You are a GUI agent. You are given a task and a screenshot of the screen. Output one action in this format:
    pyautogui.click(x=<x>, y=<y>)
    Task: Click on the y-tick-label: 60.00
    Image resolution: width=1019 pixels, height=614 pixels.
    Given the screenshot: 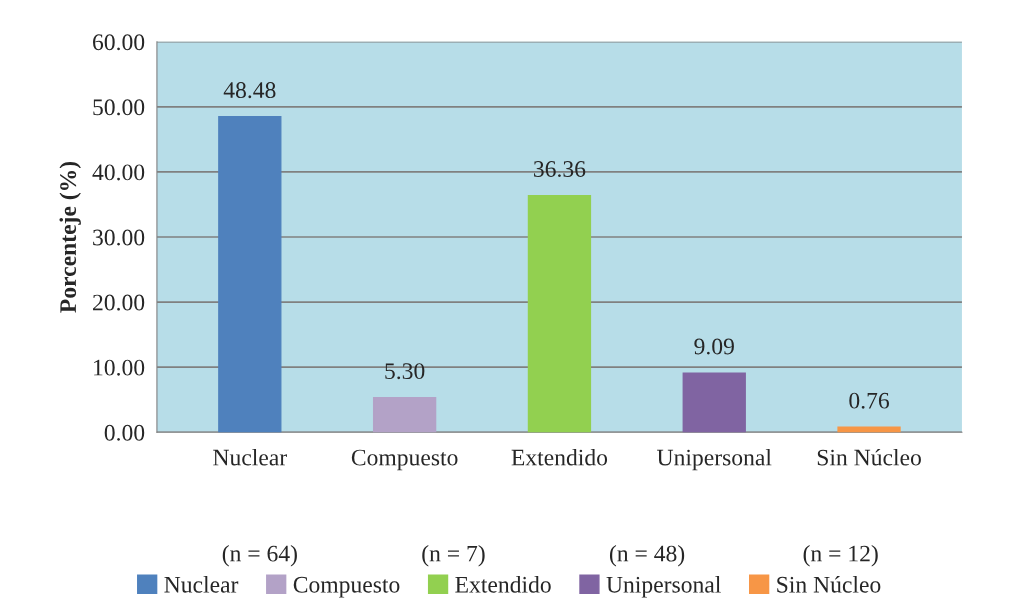 What is the action you would take?
    pyautogui.click(x=119, y=42)
    